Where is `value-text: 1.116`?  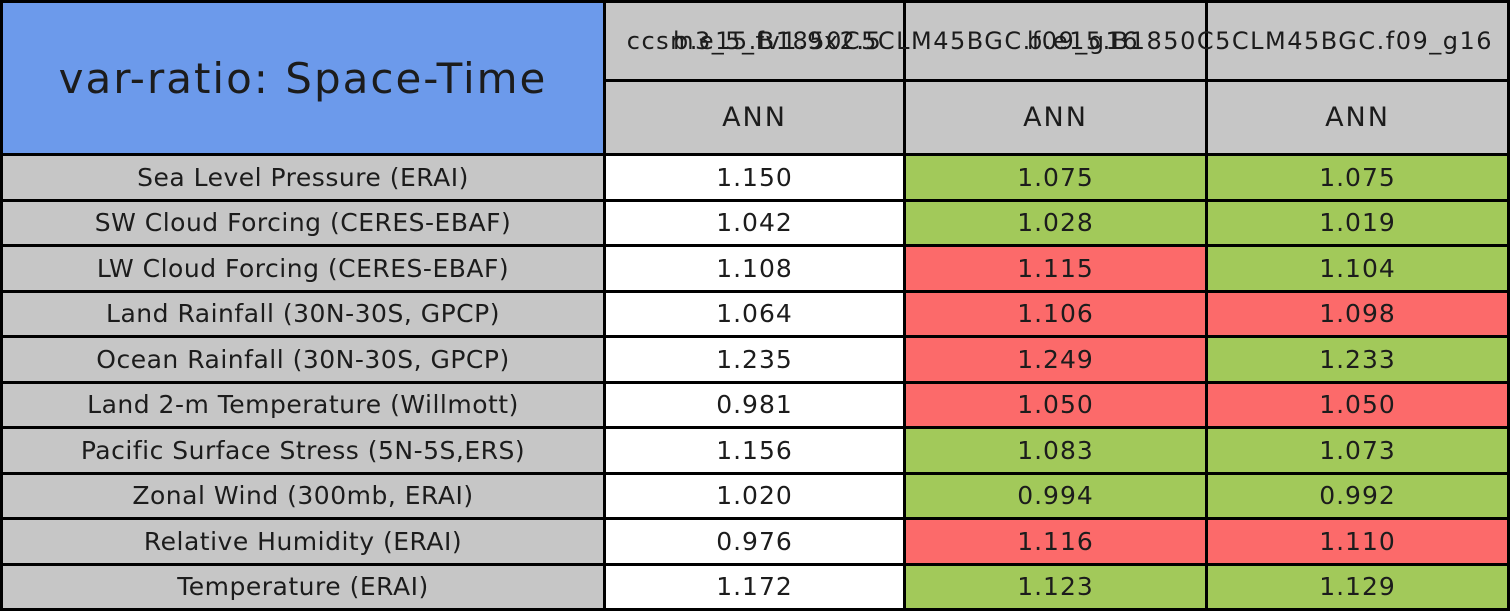
value-text: 1.116 is located at coordinates (1055, 541).